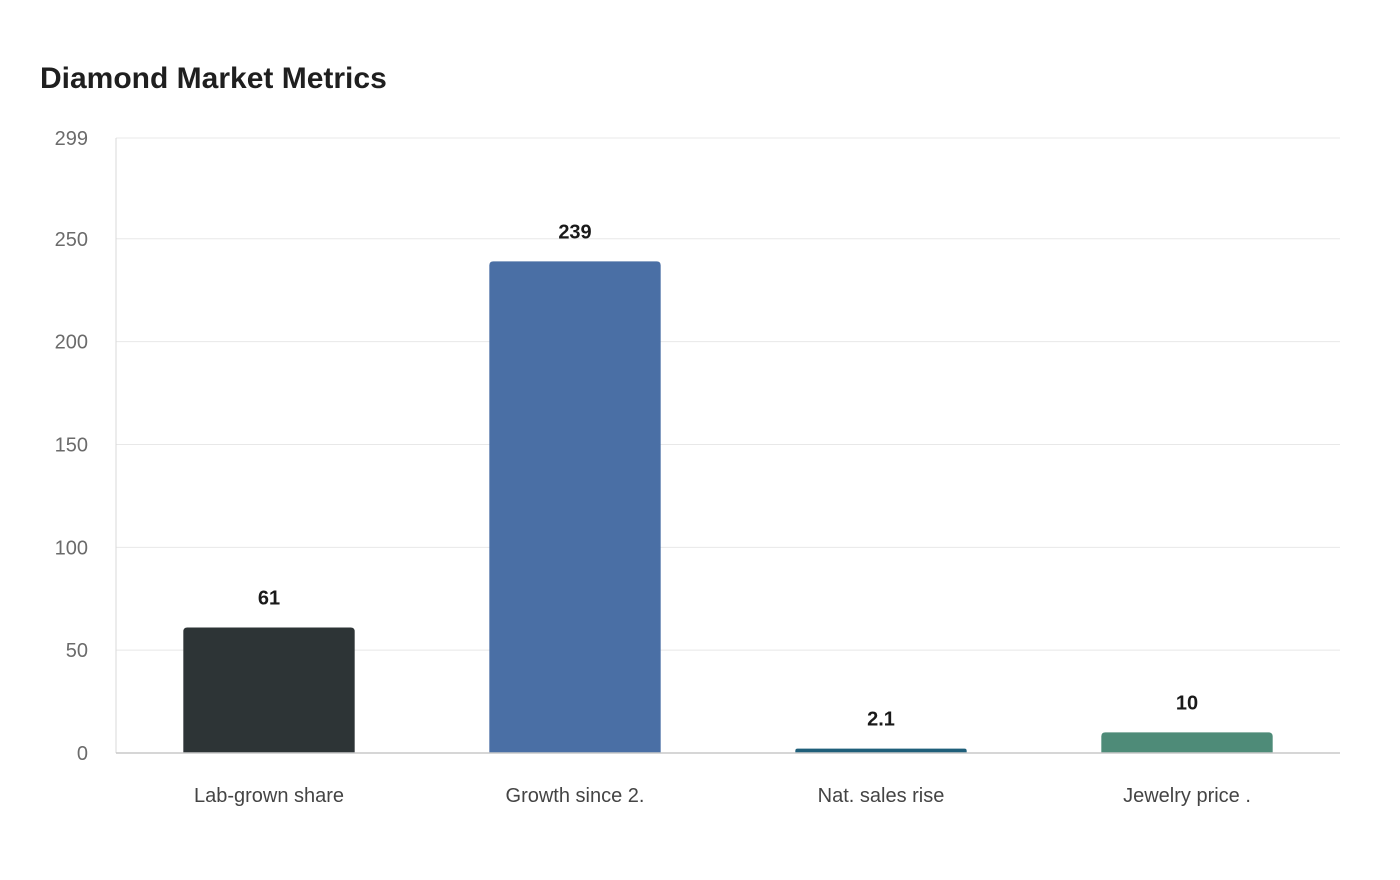 This screenshot has width=1400, height=880. I want to click on category-label: Nat. sales rise, so click(881, 796).